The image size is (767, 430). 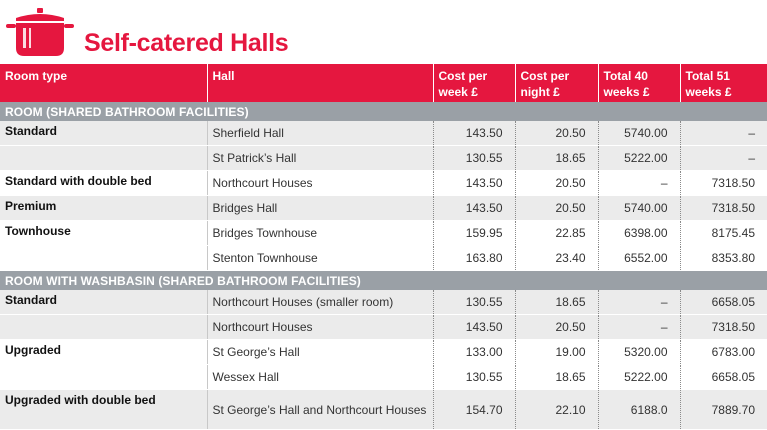 What do you see at coordinates (638, 258) in the screenshot?
I see `total-40-cell: 6552.00` at bounding box center [638, 258].